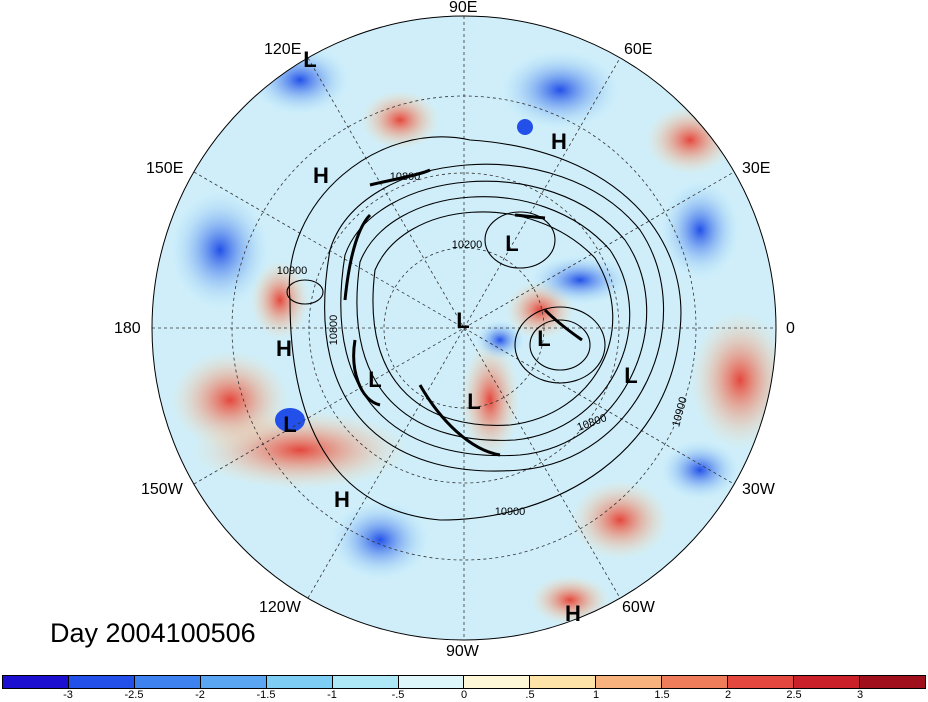 This screenshot has height=702, width=928. I want to click on longitude-label-60w: 60W, so click(638, 607).